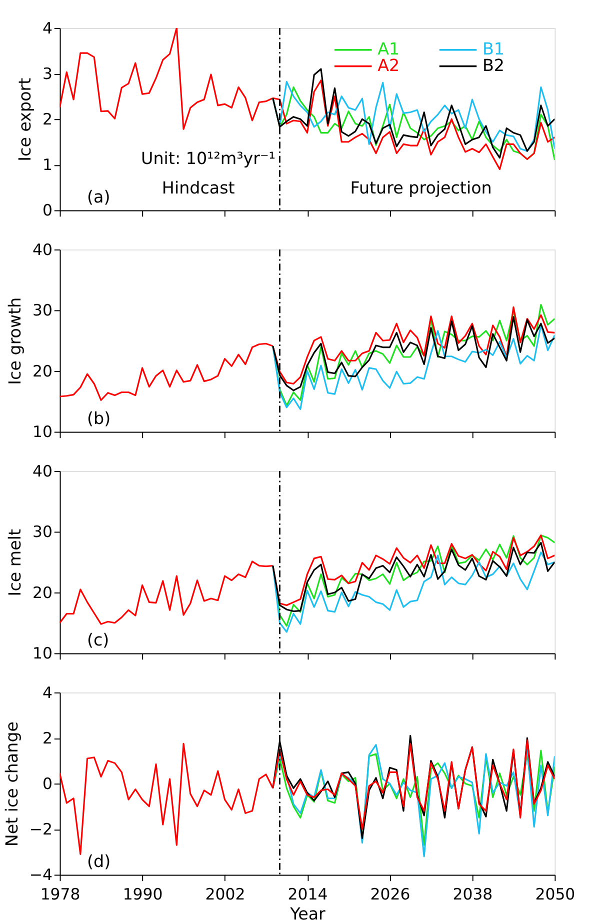 Image resolution: width=589 pixels, height=921 pixels. I want to click on y-tick-label: −4, so click(40, 874).